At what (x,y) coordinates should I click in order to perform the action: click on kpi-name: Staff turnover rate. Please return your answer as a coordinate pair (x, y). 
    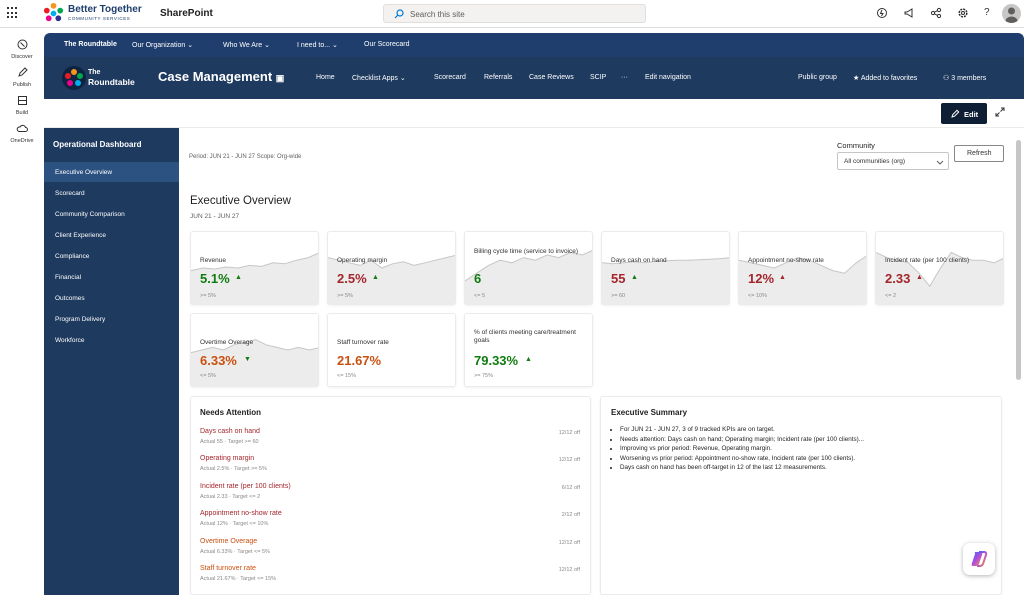
    Looking at the image, I should click on (363, 342).